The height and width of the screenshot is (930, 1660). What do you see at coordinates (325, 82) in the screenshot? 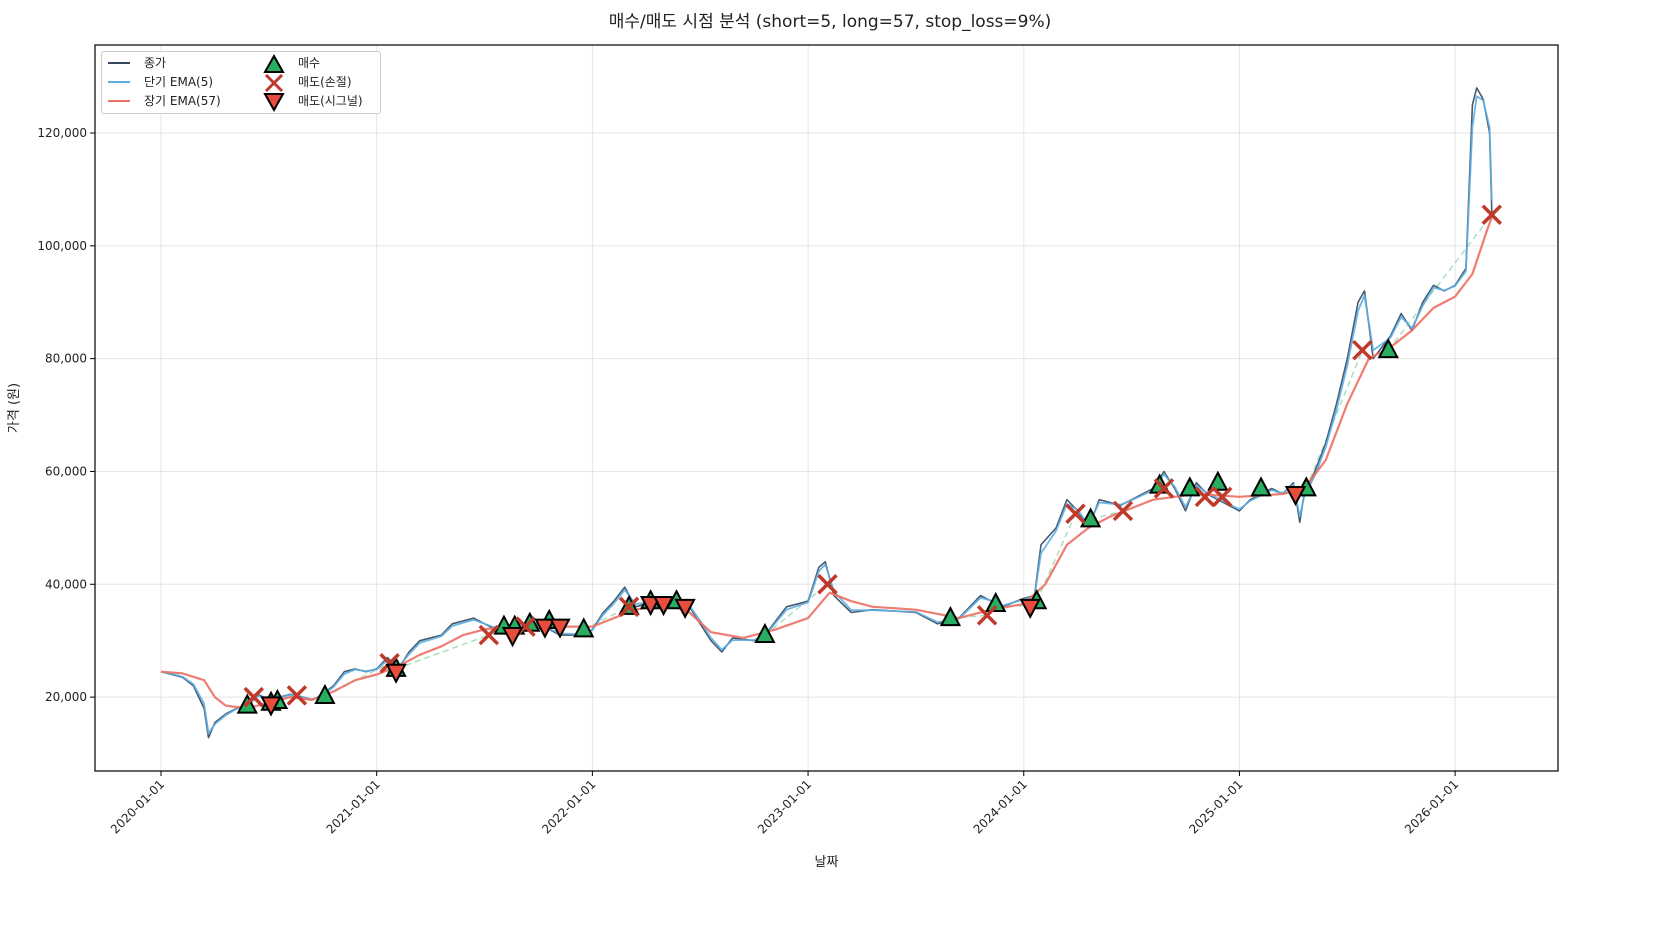
I see `legend-label: 매도(손절)` at bounding box center [325, 82].